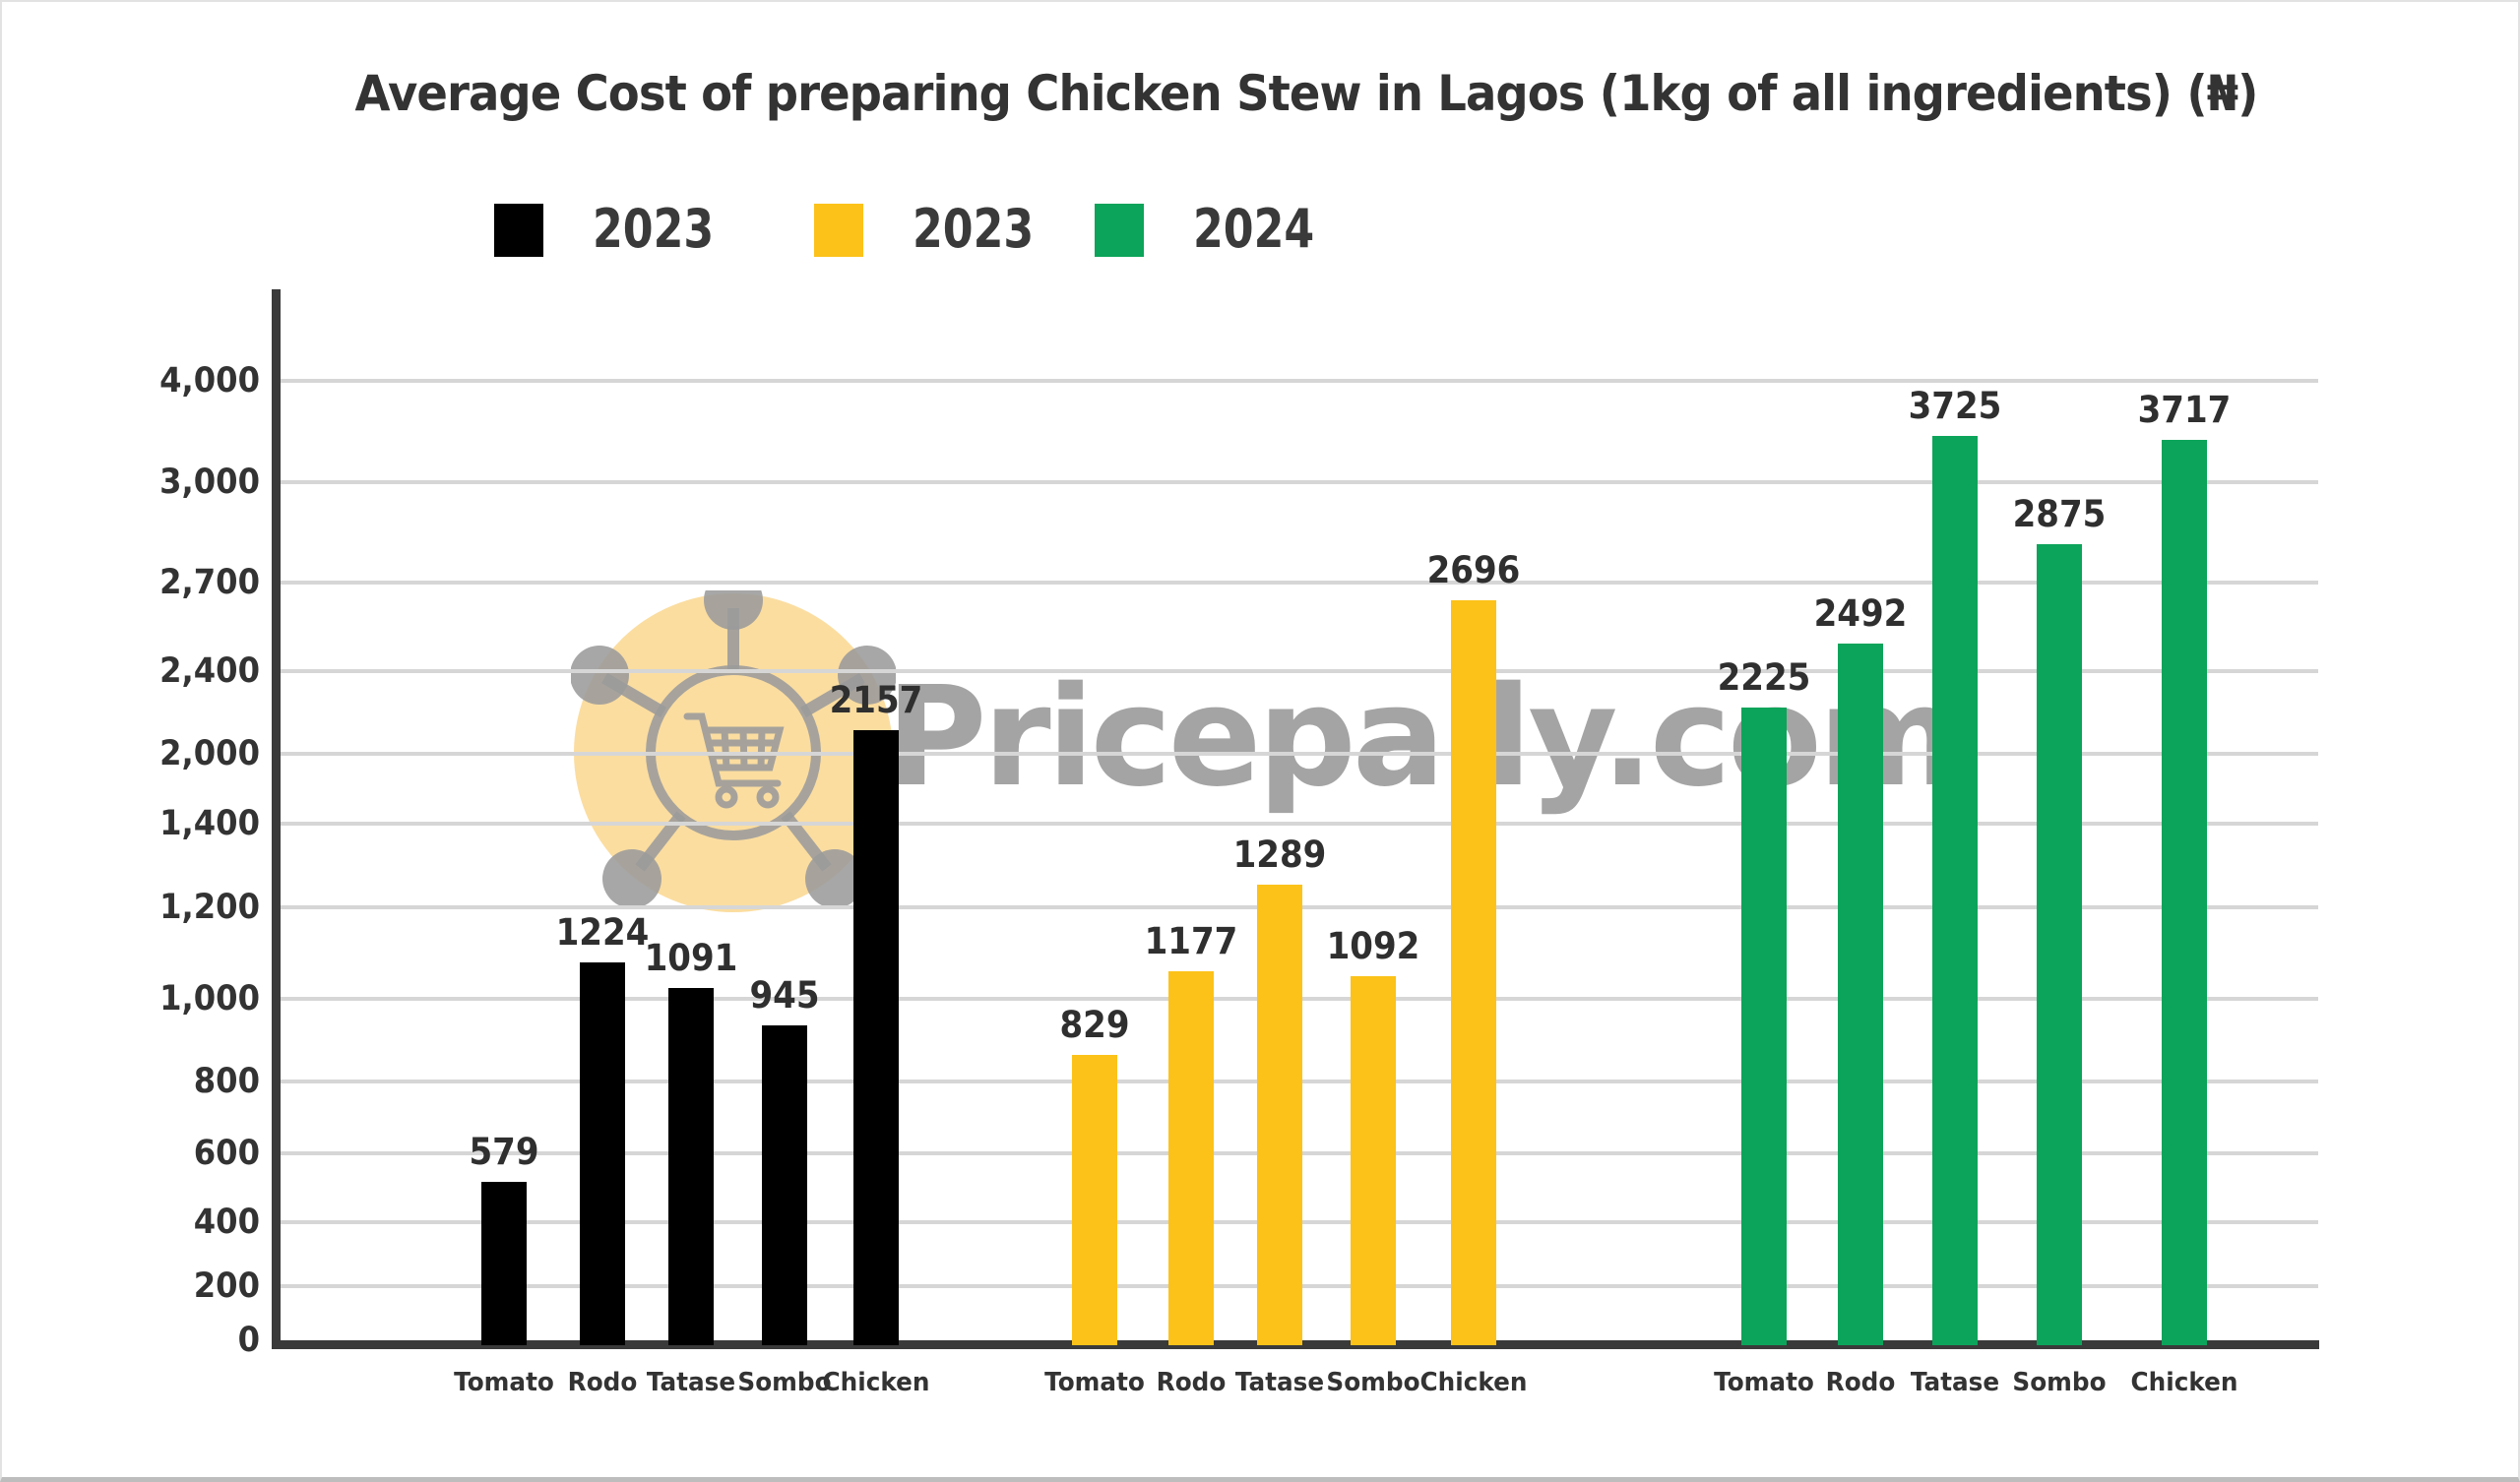 This screenshot has width=2520, height=1482. What do you see at coordinates (209, 583) in the screenshot?
I see `y-tick-label-2700: 2,700` at bounding box center [209, 583].